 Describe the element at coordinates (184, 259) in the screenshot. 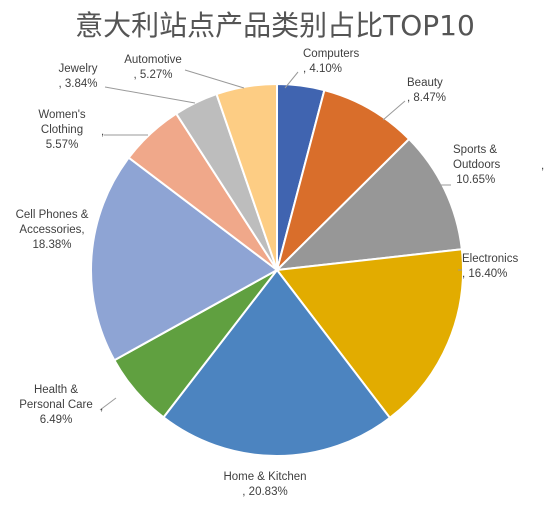

I see `pie-slice-cell-phones-accessories` at that location.